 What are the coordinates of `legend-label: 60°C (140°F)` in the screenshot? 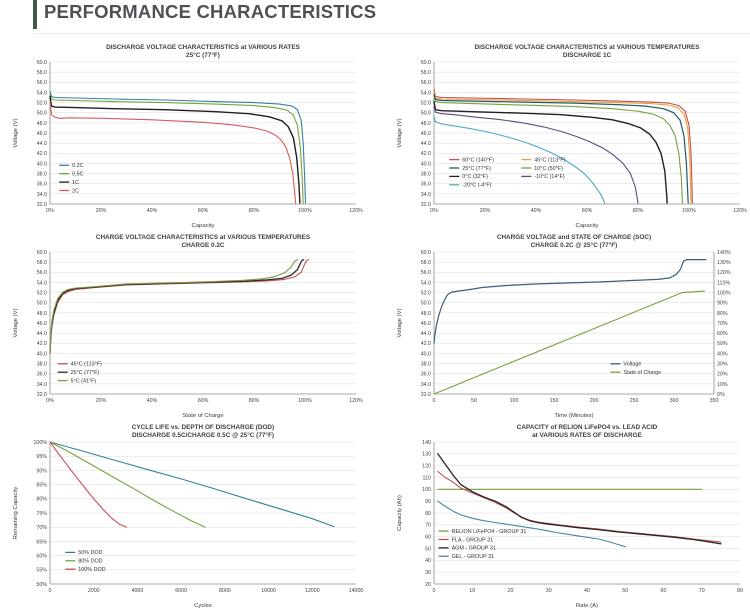 It's located at (478, 160).